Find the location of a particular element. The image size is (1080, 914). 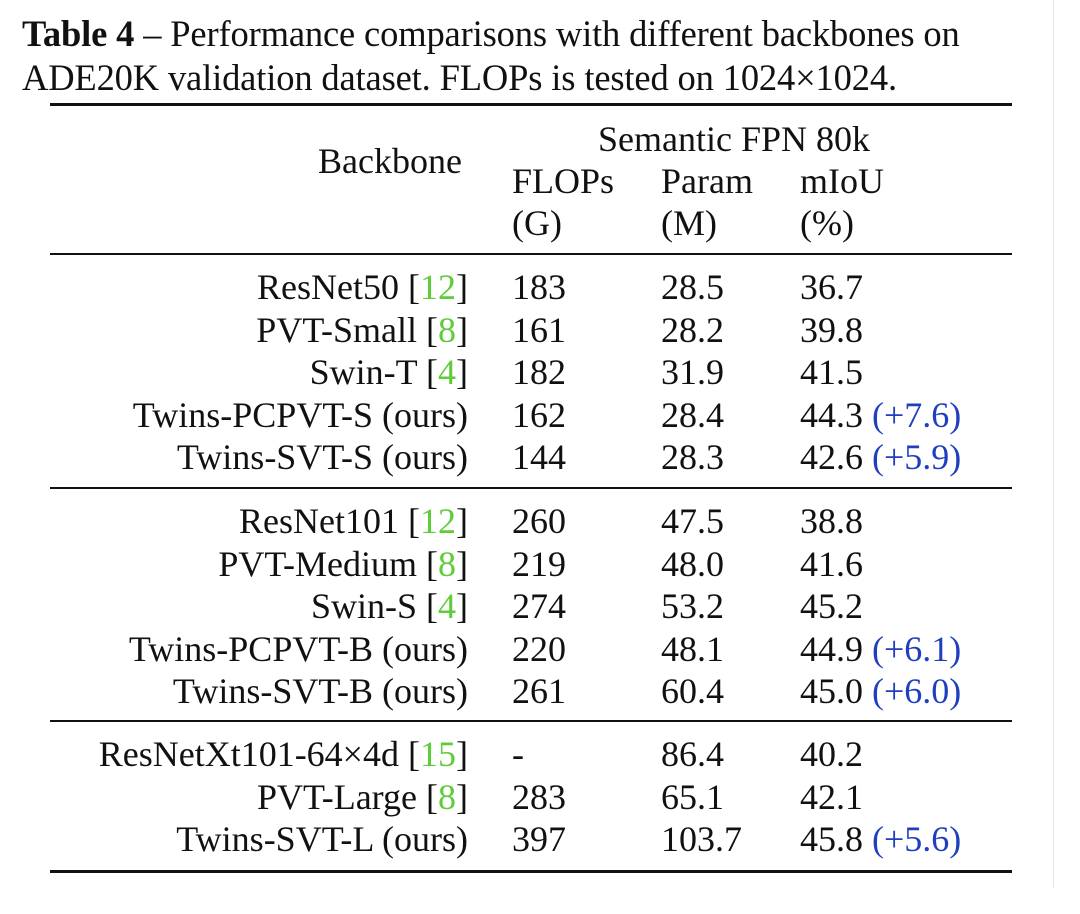

miou-cell: 40.2 is located at coordinates (831, 754).